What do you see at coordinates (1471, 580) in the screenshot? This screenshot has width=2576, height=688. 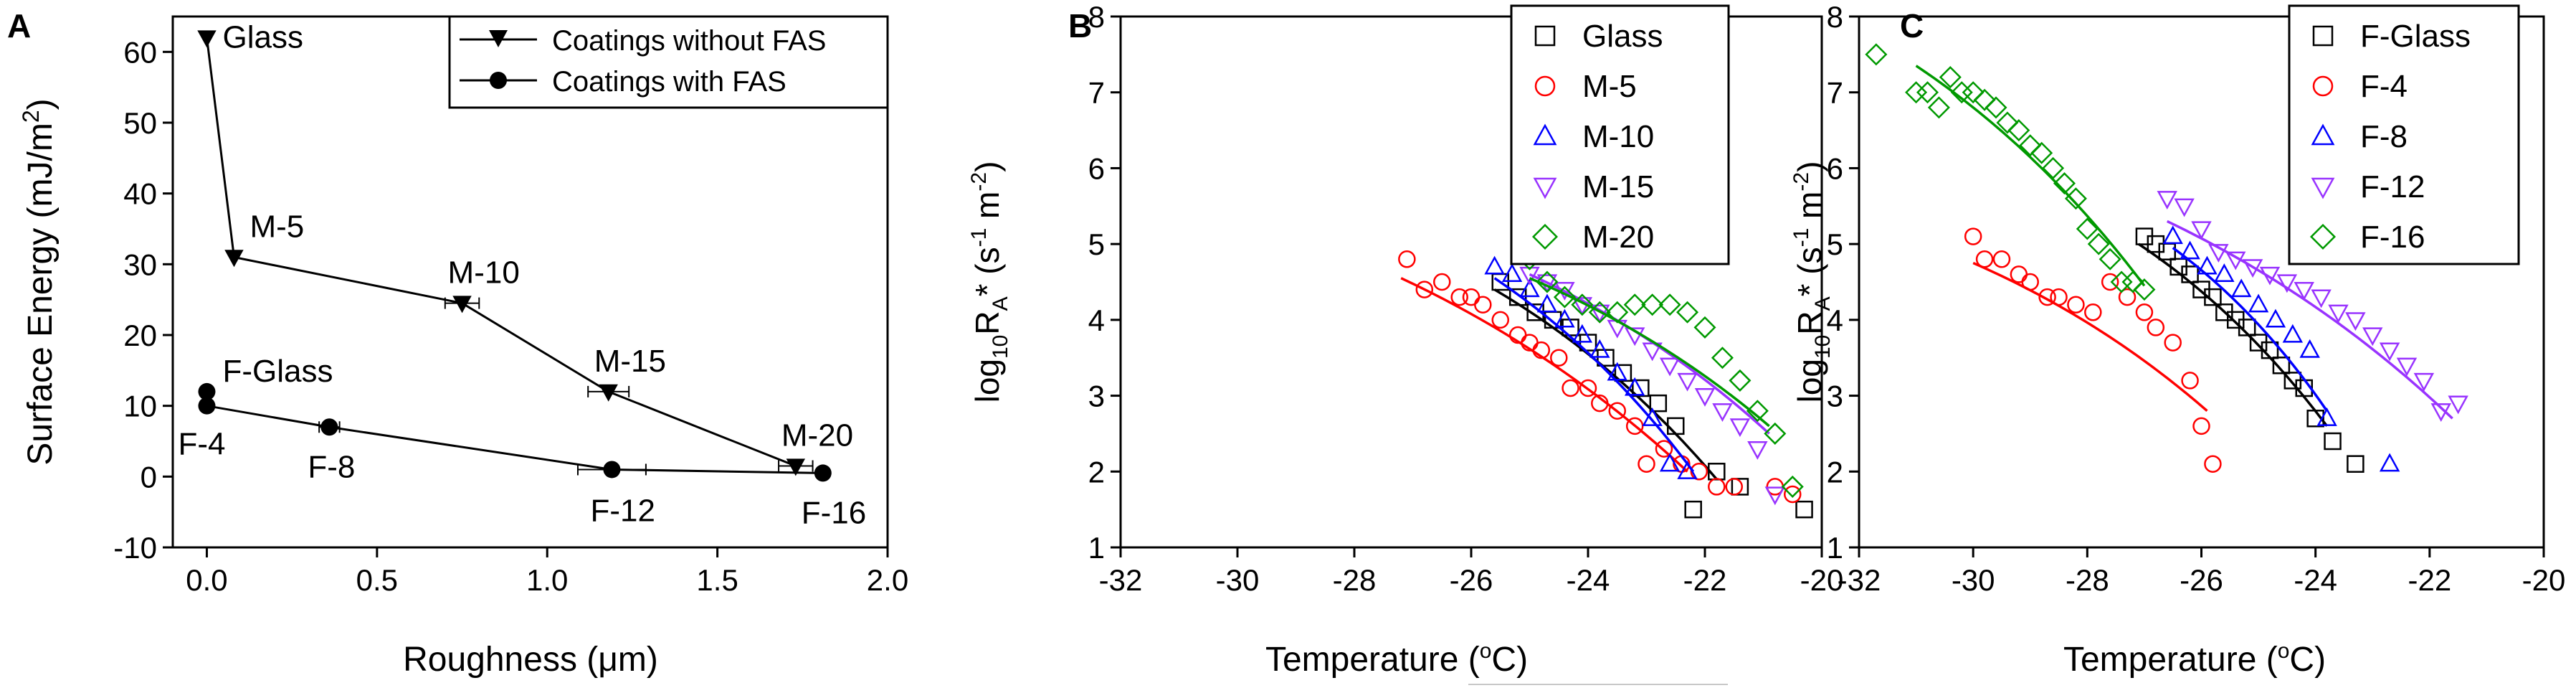 I see `x-tick-label: -26` at bounding box center [1471, 580].